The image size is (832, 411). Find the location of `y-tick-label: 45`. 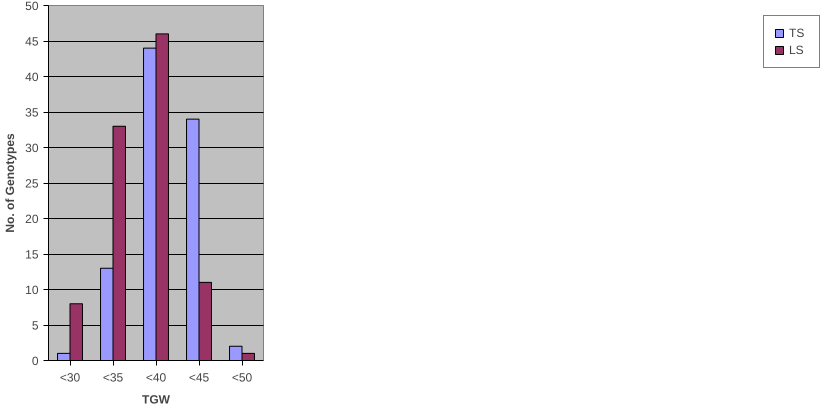

y-tick-label: 45 is located at coordinates (32, 41).